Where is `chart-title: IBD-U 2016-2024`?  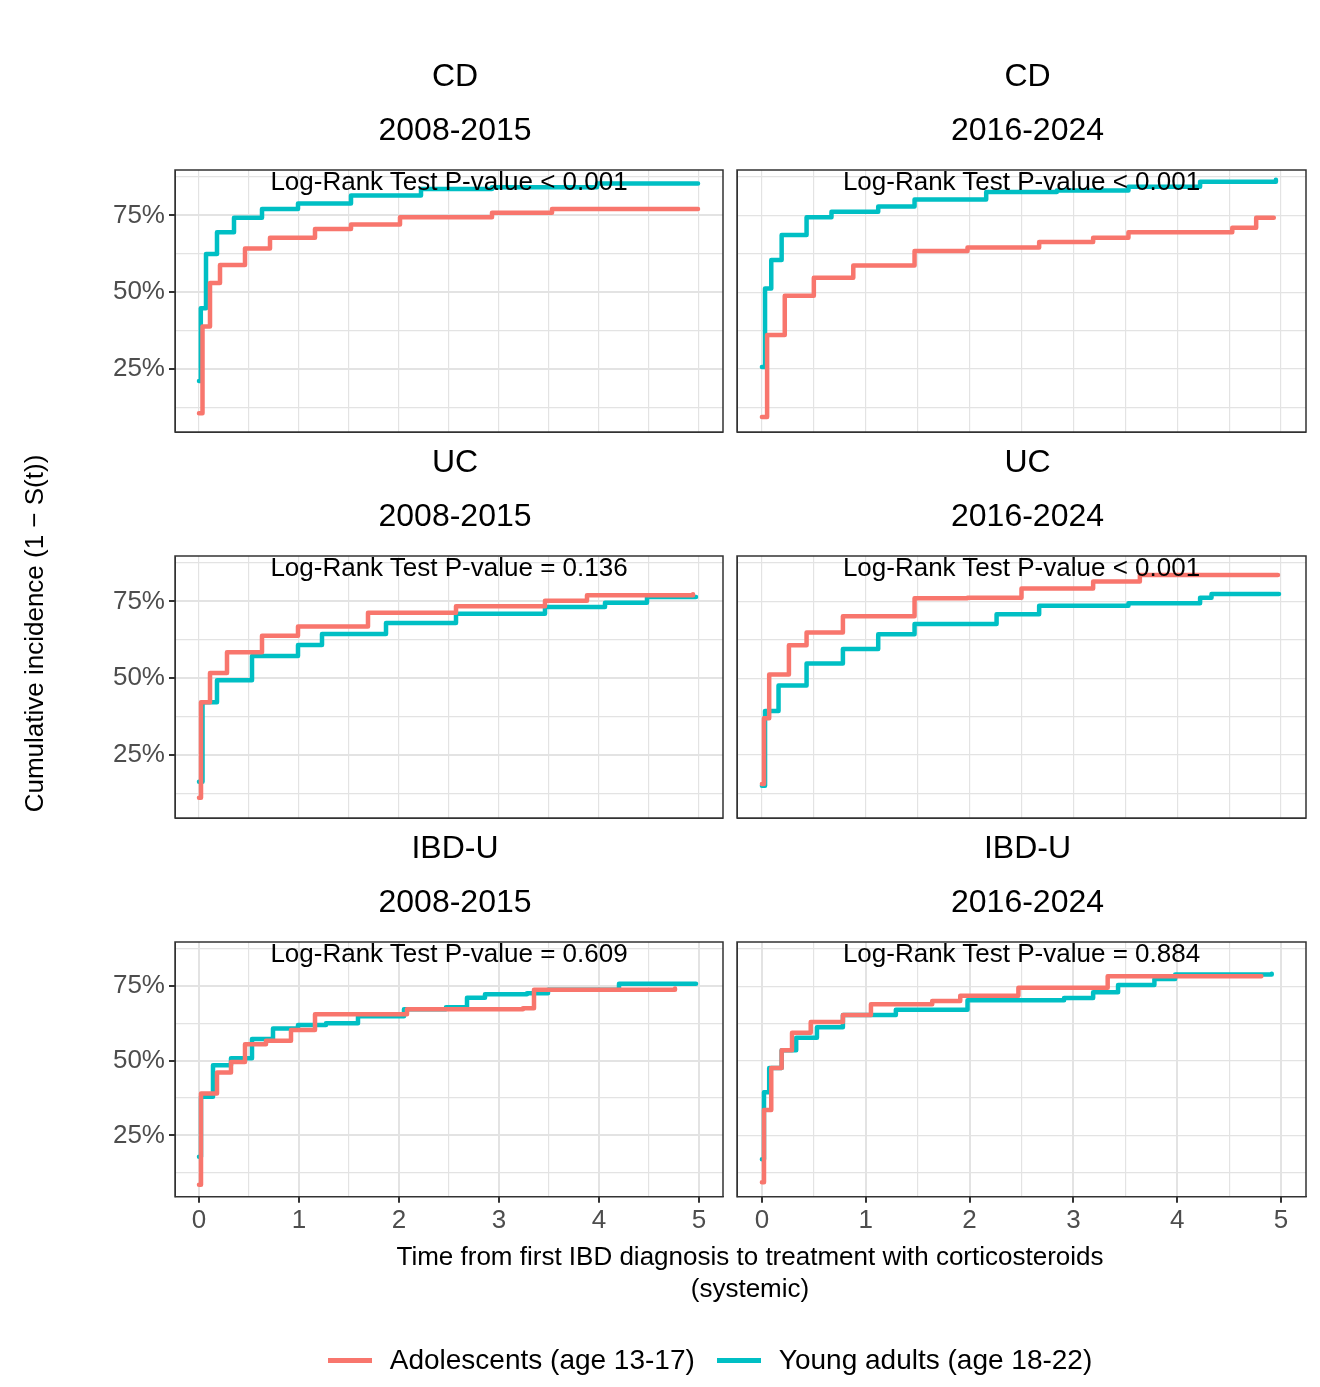 chart-title: IBD-U 2016-2024 is located at coordinates (1027, 874).